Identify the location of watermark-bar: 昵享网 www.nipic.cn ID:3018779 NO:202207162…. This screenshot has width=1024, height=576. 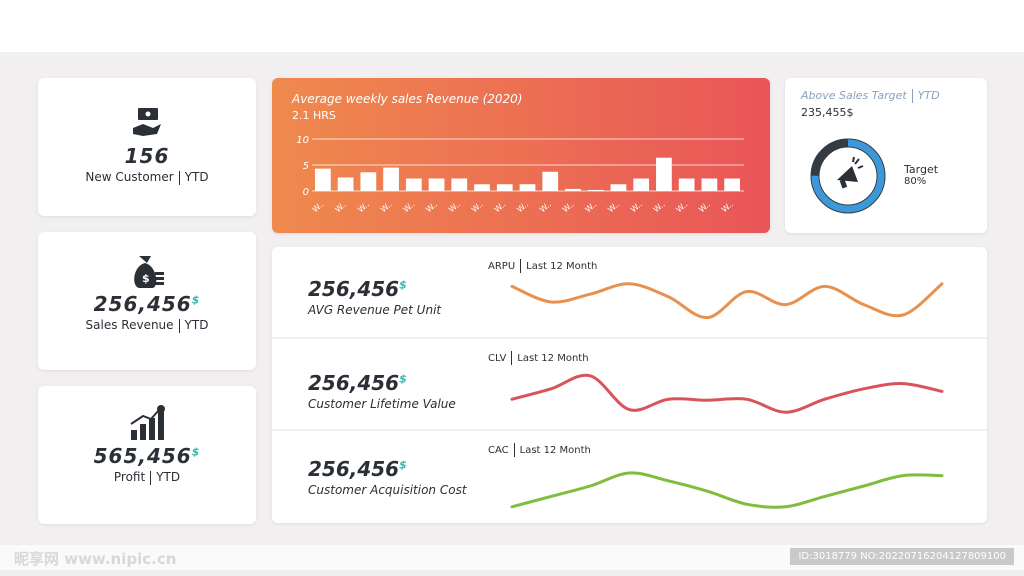
(512, 557).